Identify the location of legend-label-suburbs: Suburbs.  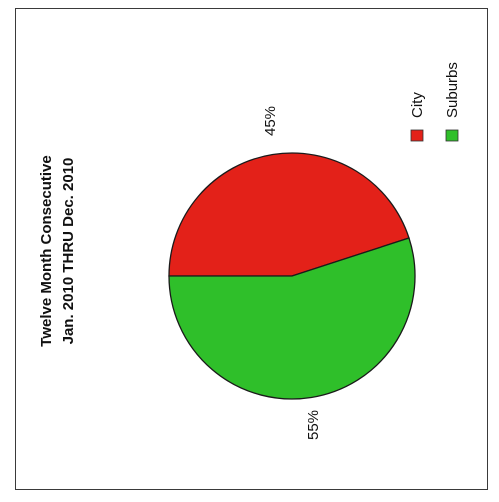
(452, 90).